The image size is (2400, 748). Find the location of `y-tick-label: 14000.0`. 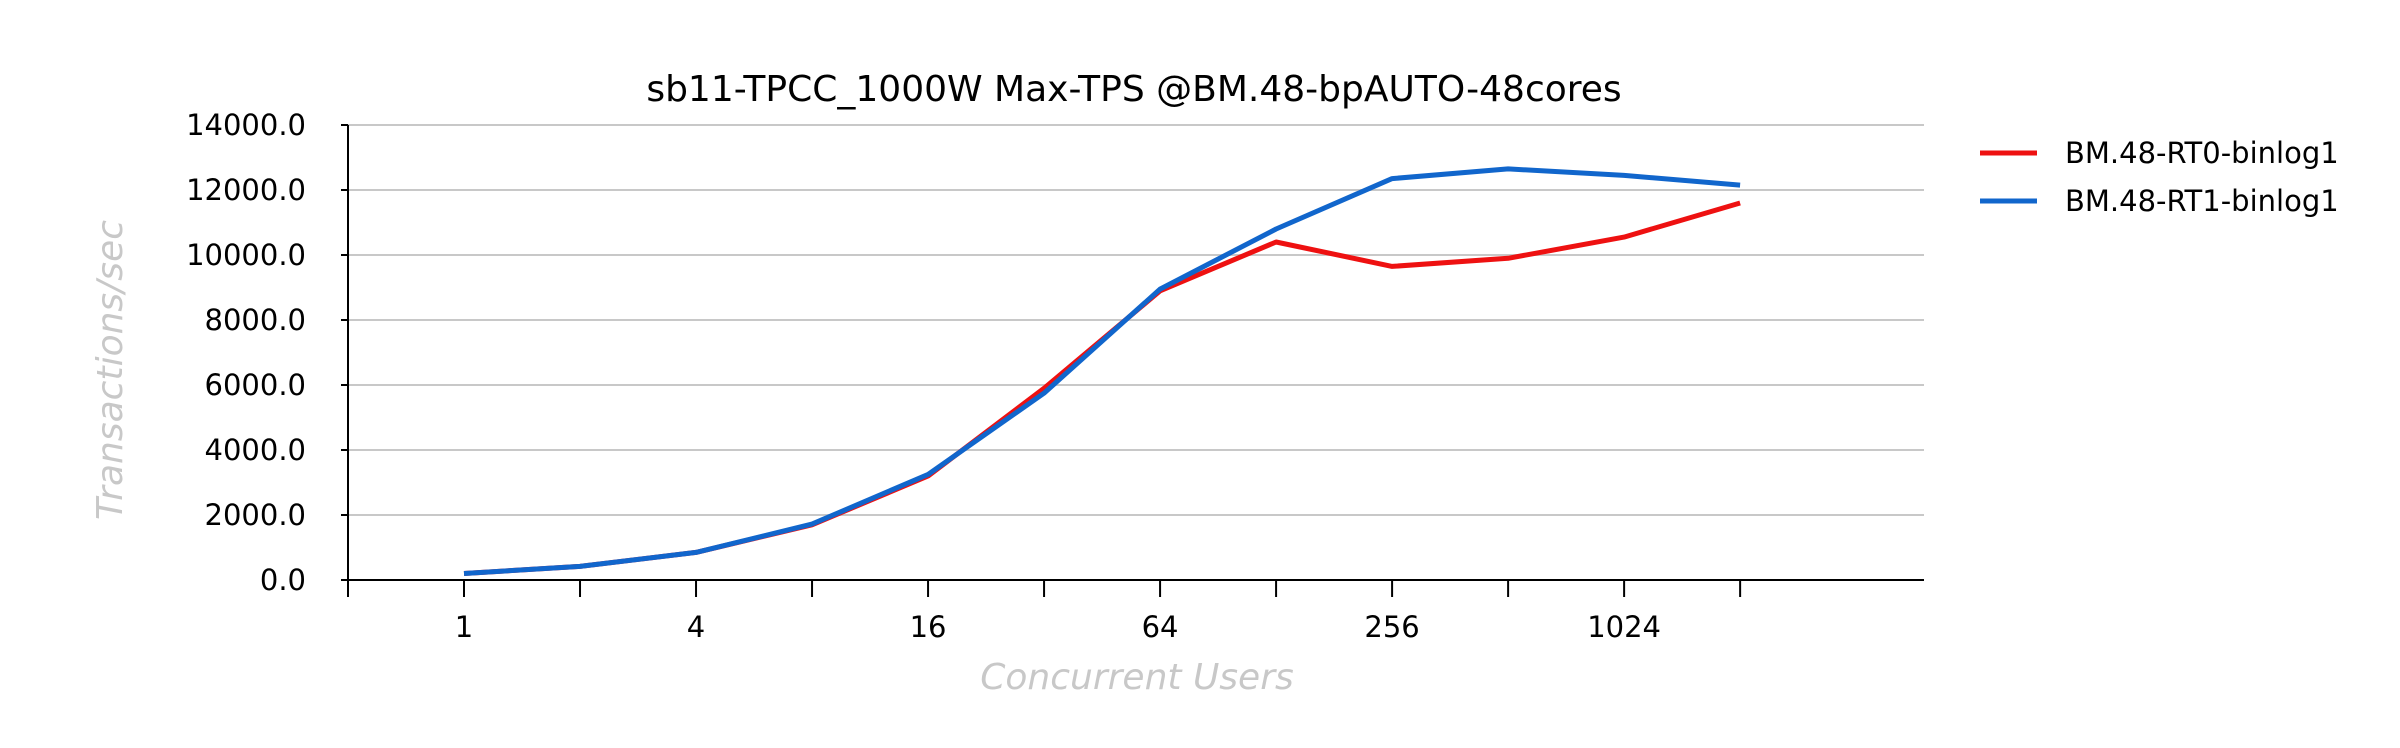

y-tick-label: 14000.0 is located at coordinates (246, 125).